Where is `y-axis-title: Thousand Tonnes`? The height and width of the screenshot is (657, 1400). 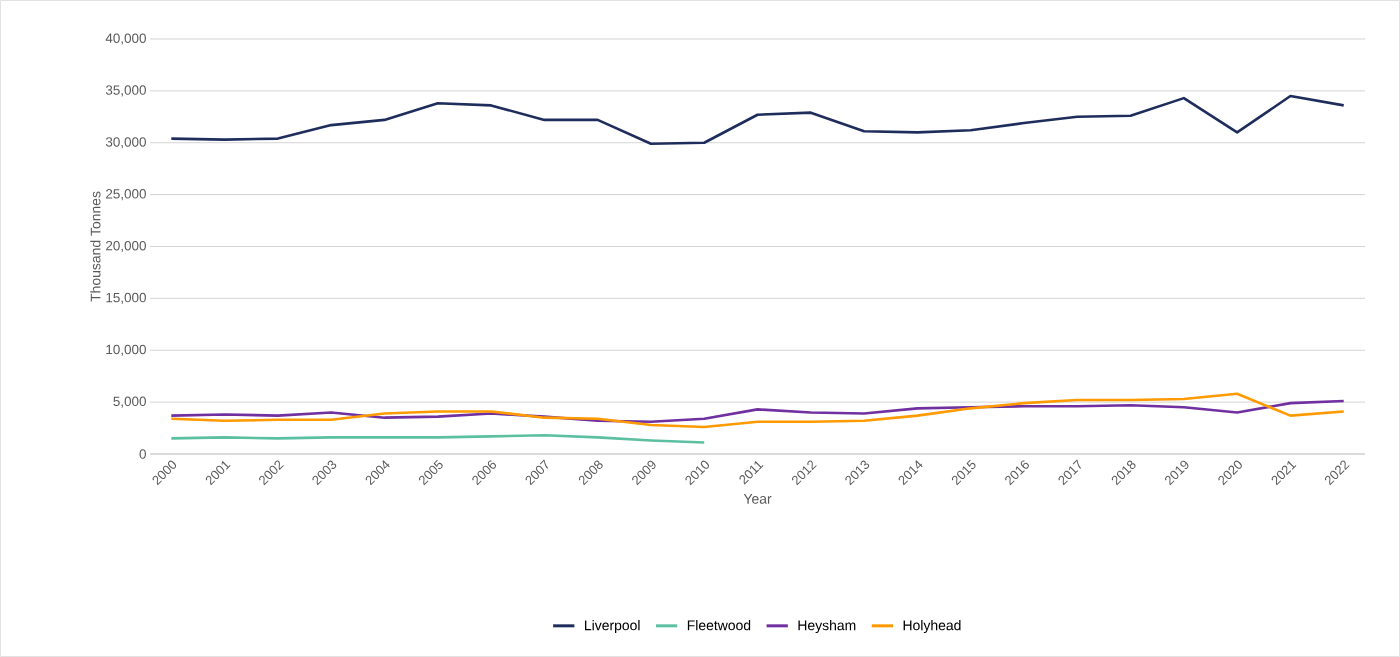
y-axis-title: Thousand Tonnes is located at coordinates (95, 246).